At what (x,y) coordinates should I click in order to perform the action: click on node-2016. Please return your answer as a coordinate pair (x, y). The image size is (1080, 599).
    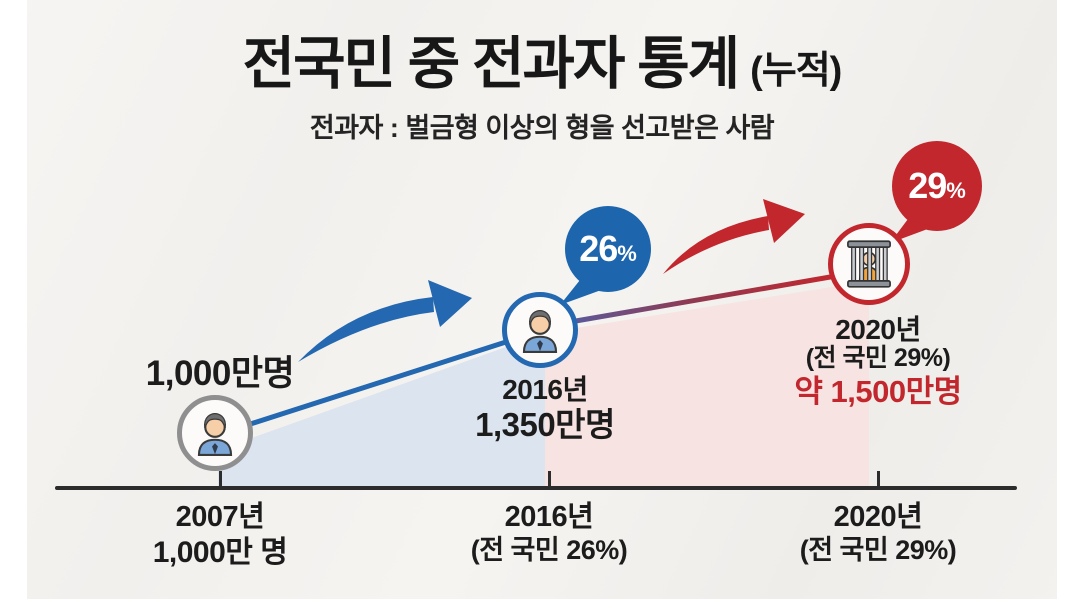
    Looking at the image, I should click on (540, 330).